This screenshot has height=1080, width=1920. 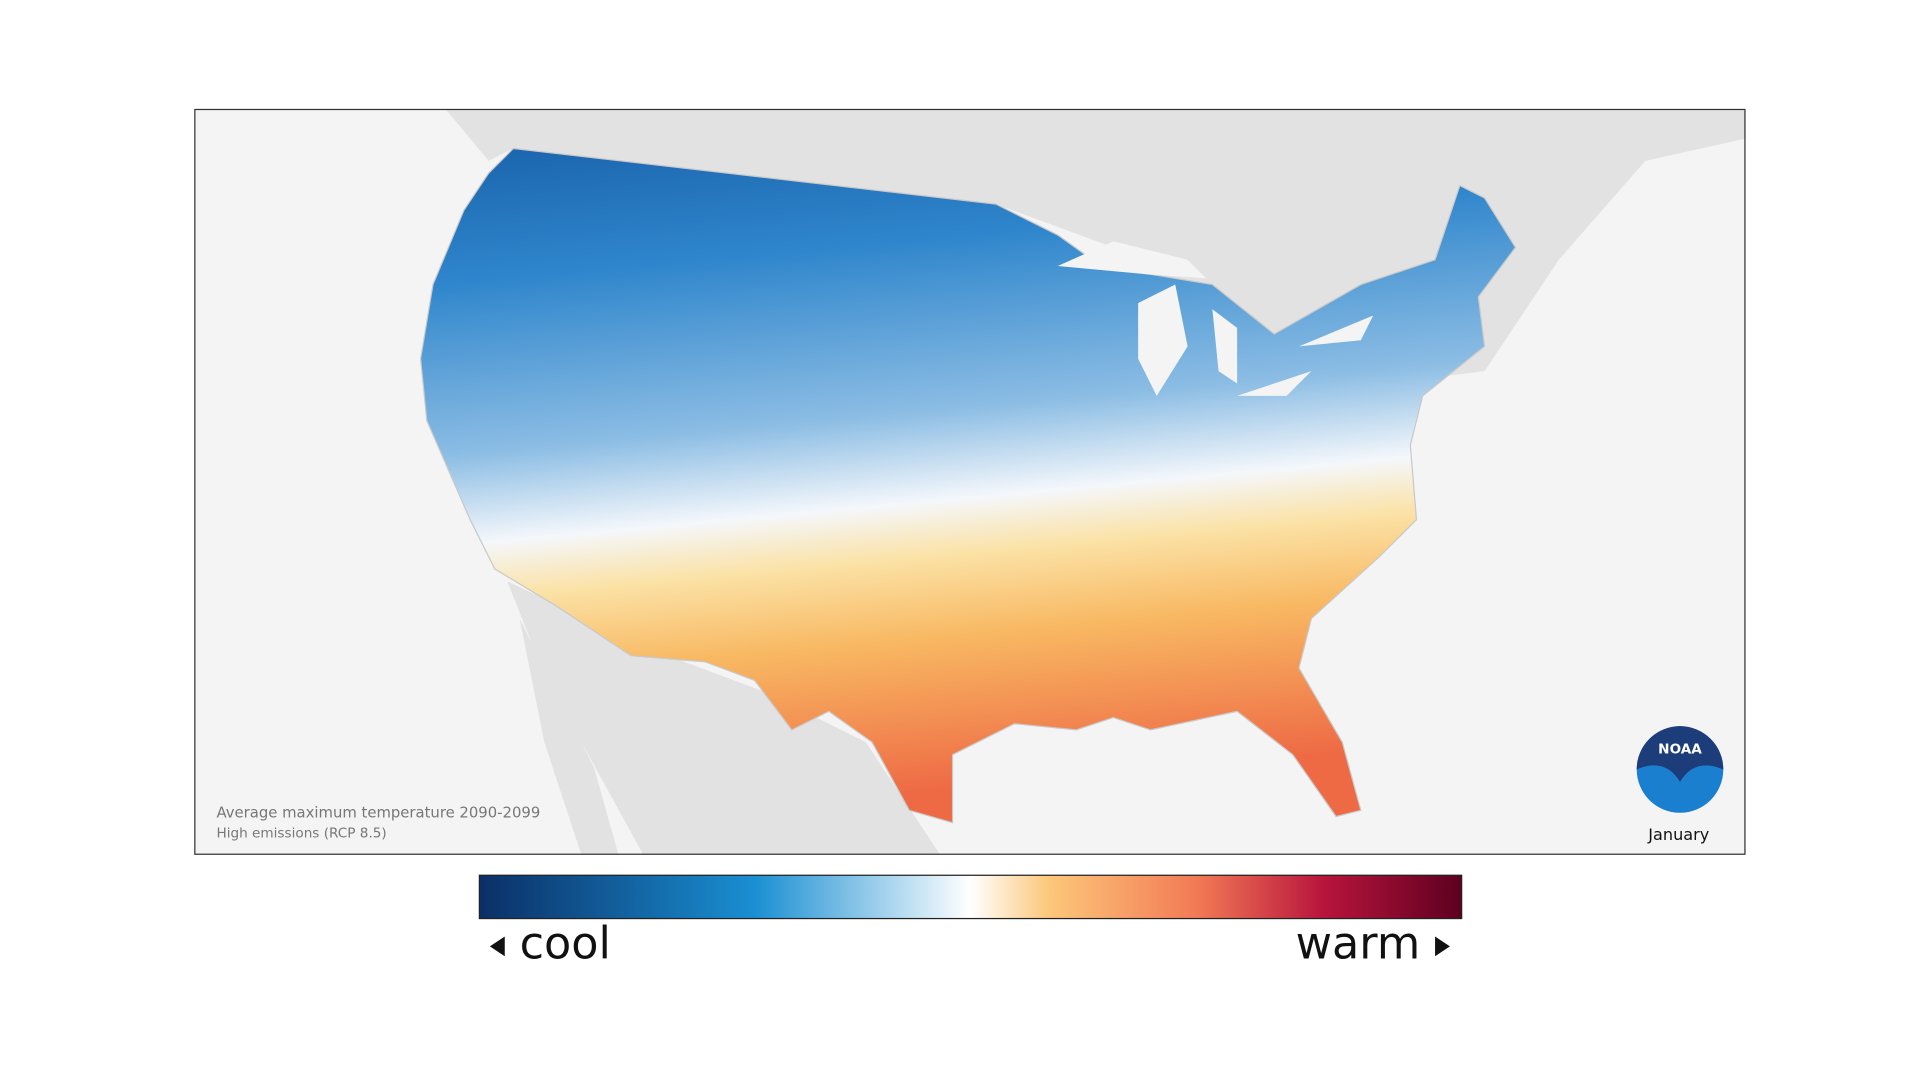 What do you see at coordinates (1678, 834) in the screenshot?
I see `month-label: January` at bounding box center [1678, 834].